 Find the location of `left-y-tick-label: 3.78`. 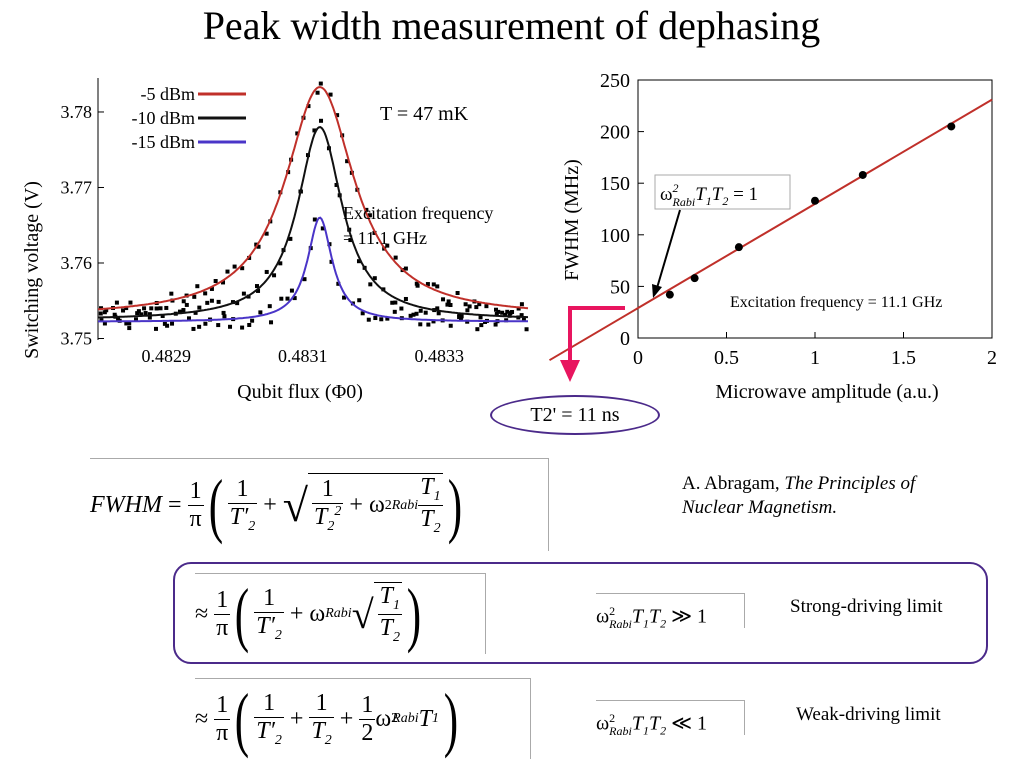

left-y-tick-label: 3.78 is located at coordinates (77, 112).